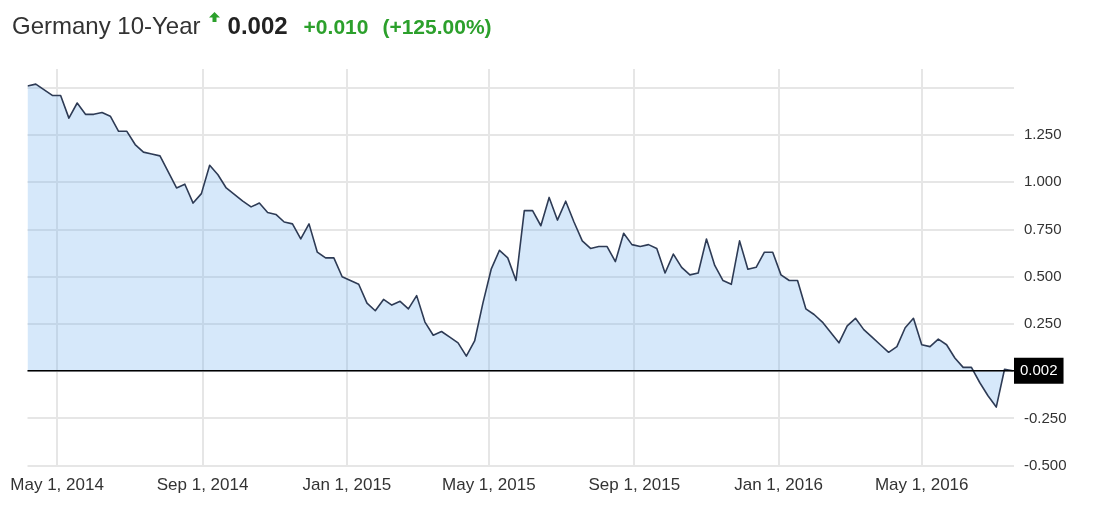  What do you see at coordinates (1045, 417) in the screenshot?
I see `y-tick-label: -0.250` at bounding box center [1045, 417].